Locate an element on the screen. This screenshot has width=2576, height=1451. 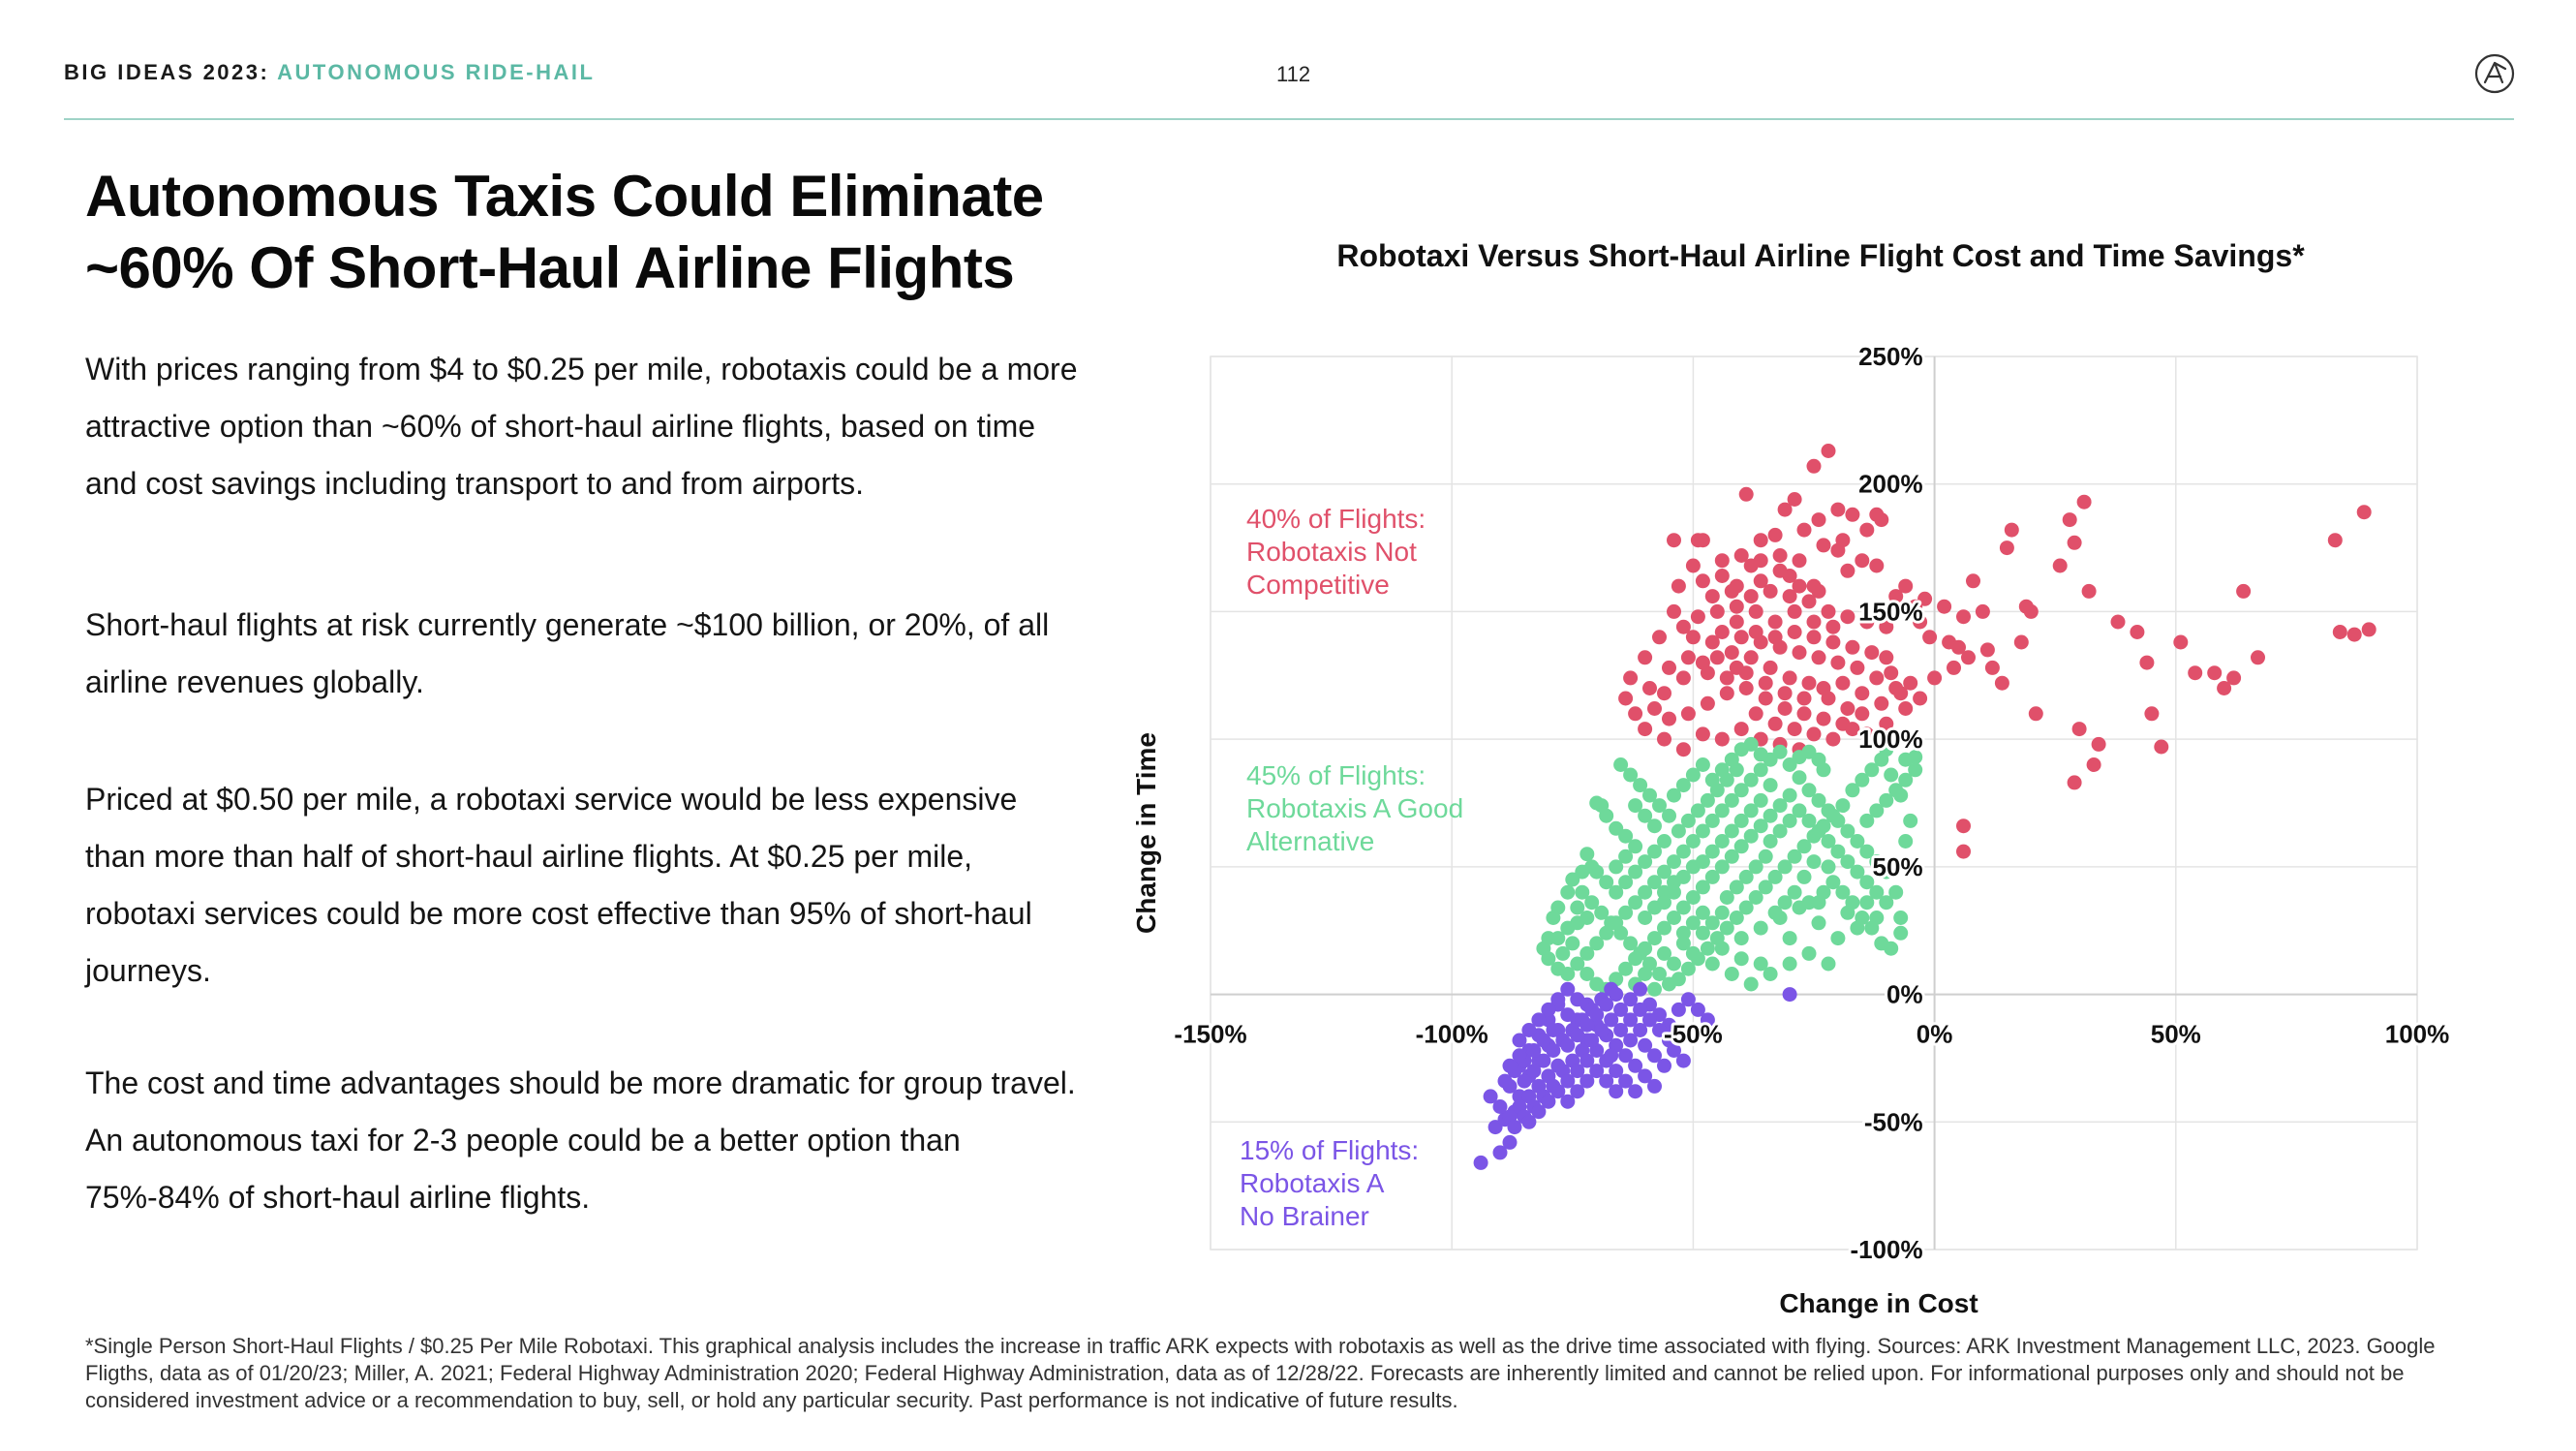
annotation-not_competitive: 40% of Flights: Robotaxis Not Competitive is located at coordinates (1336, 552).